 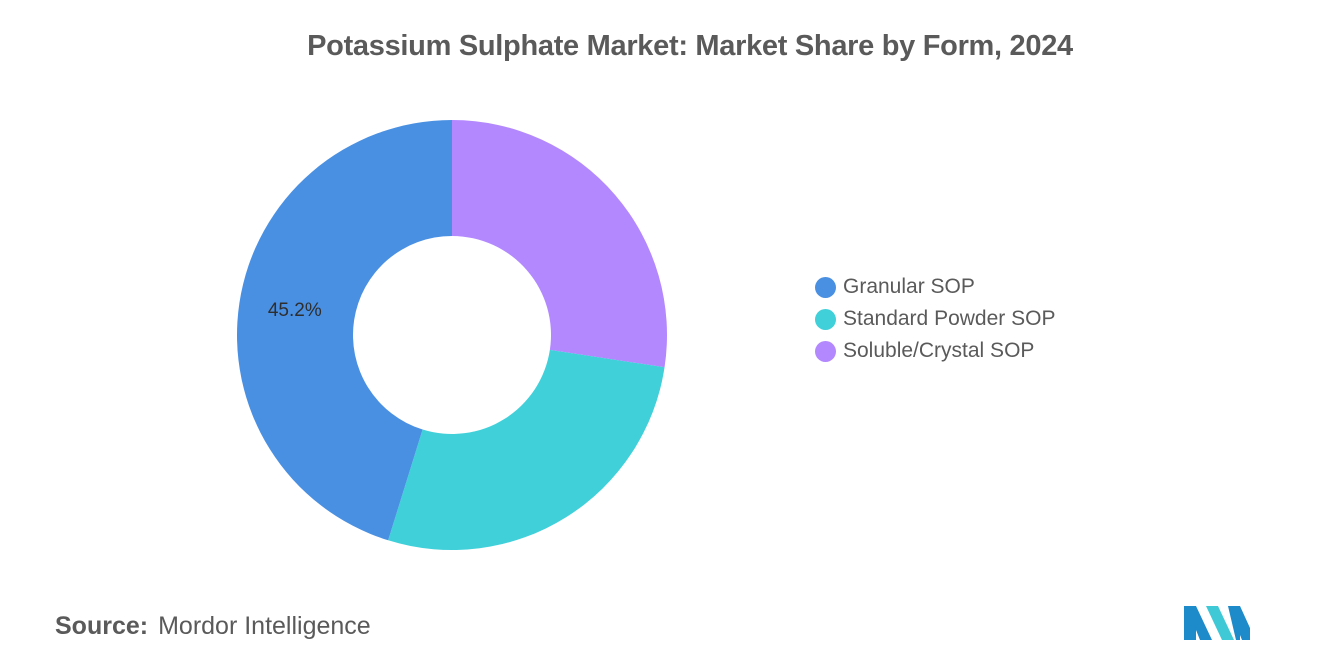 I want to click on logo-shape-right, so click(x=1239, y=623).